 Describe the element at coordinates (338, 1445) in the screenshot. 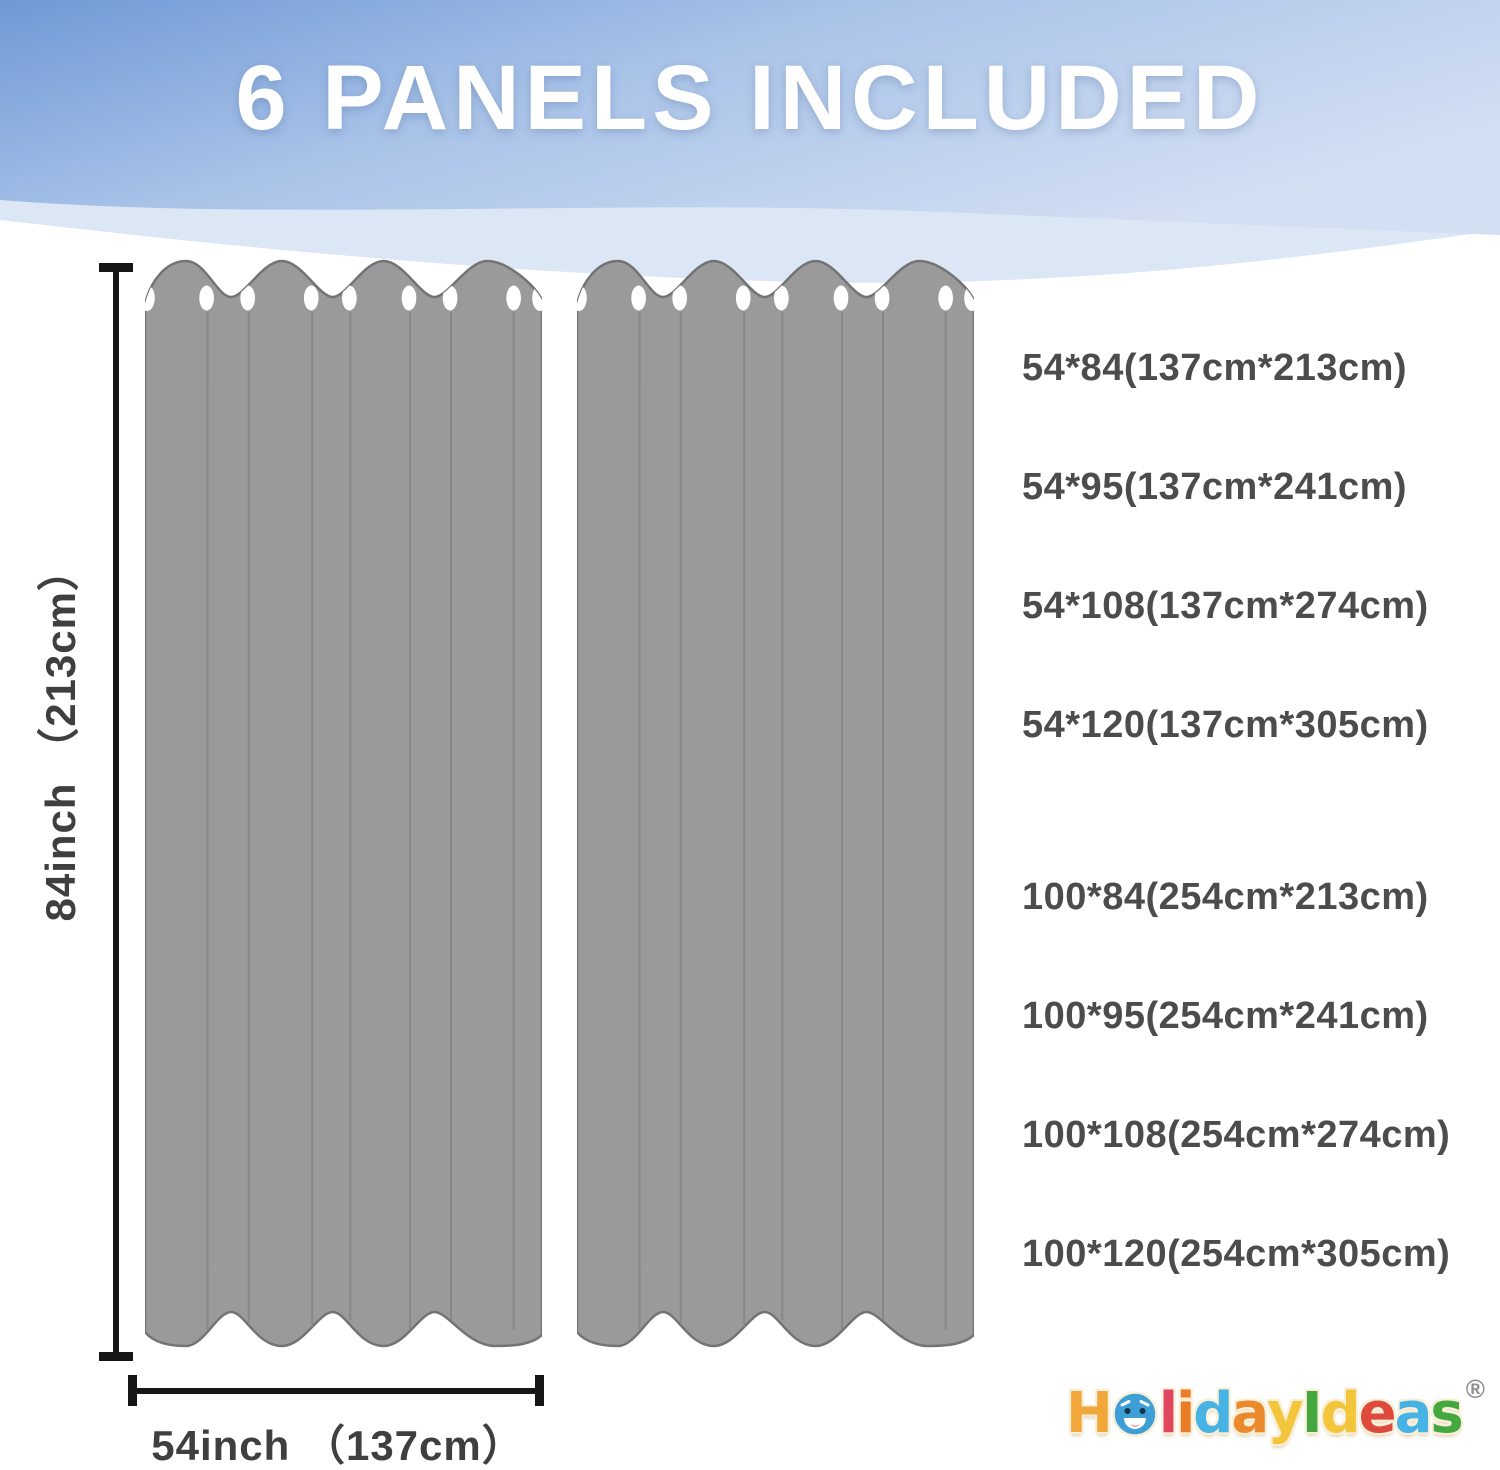

I see `width-dimension-label: 54inch （137cm）` at that location.